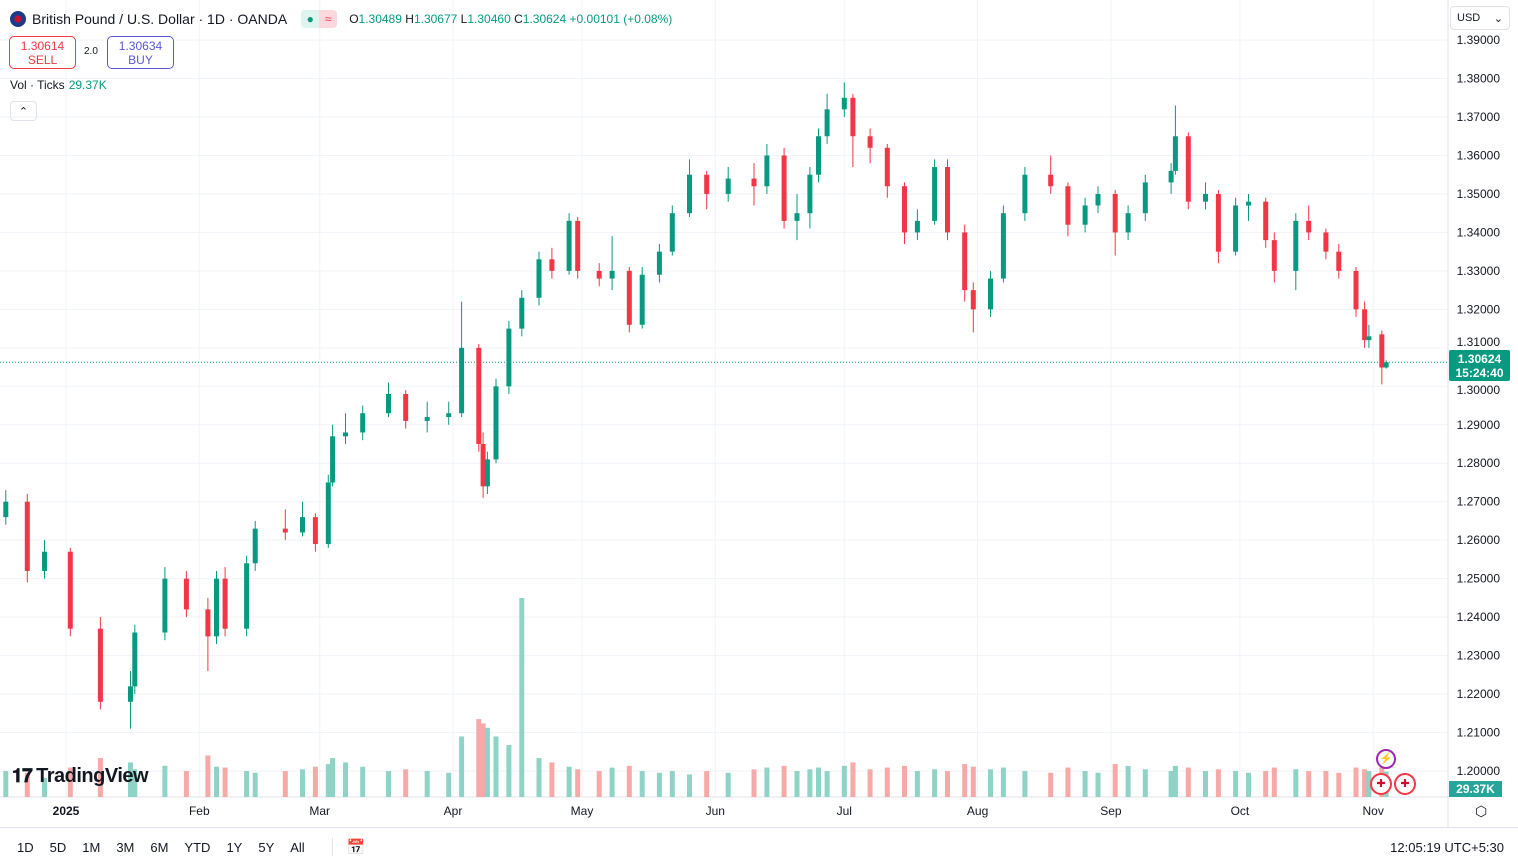 This screenshot has height=865, width=1518. Describe the element at coordinates (140, 59) in the screenshot. I see `buy-label: BUY` at that location.